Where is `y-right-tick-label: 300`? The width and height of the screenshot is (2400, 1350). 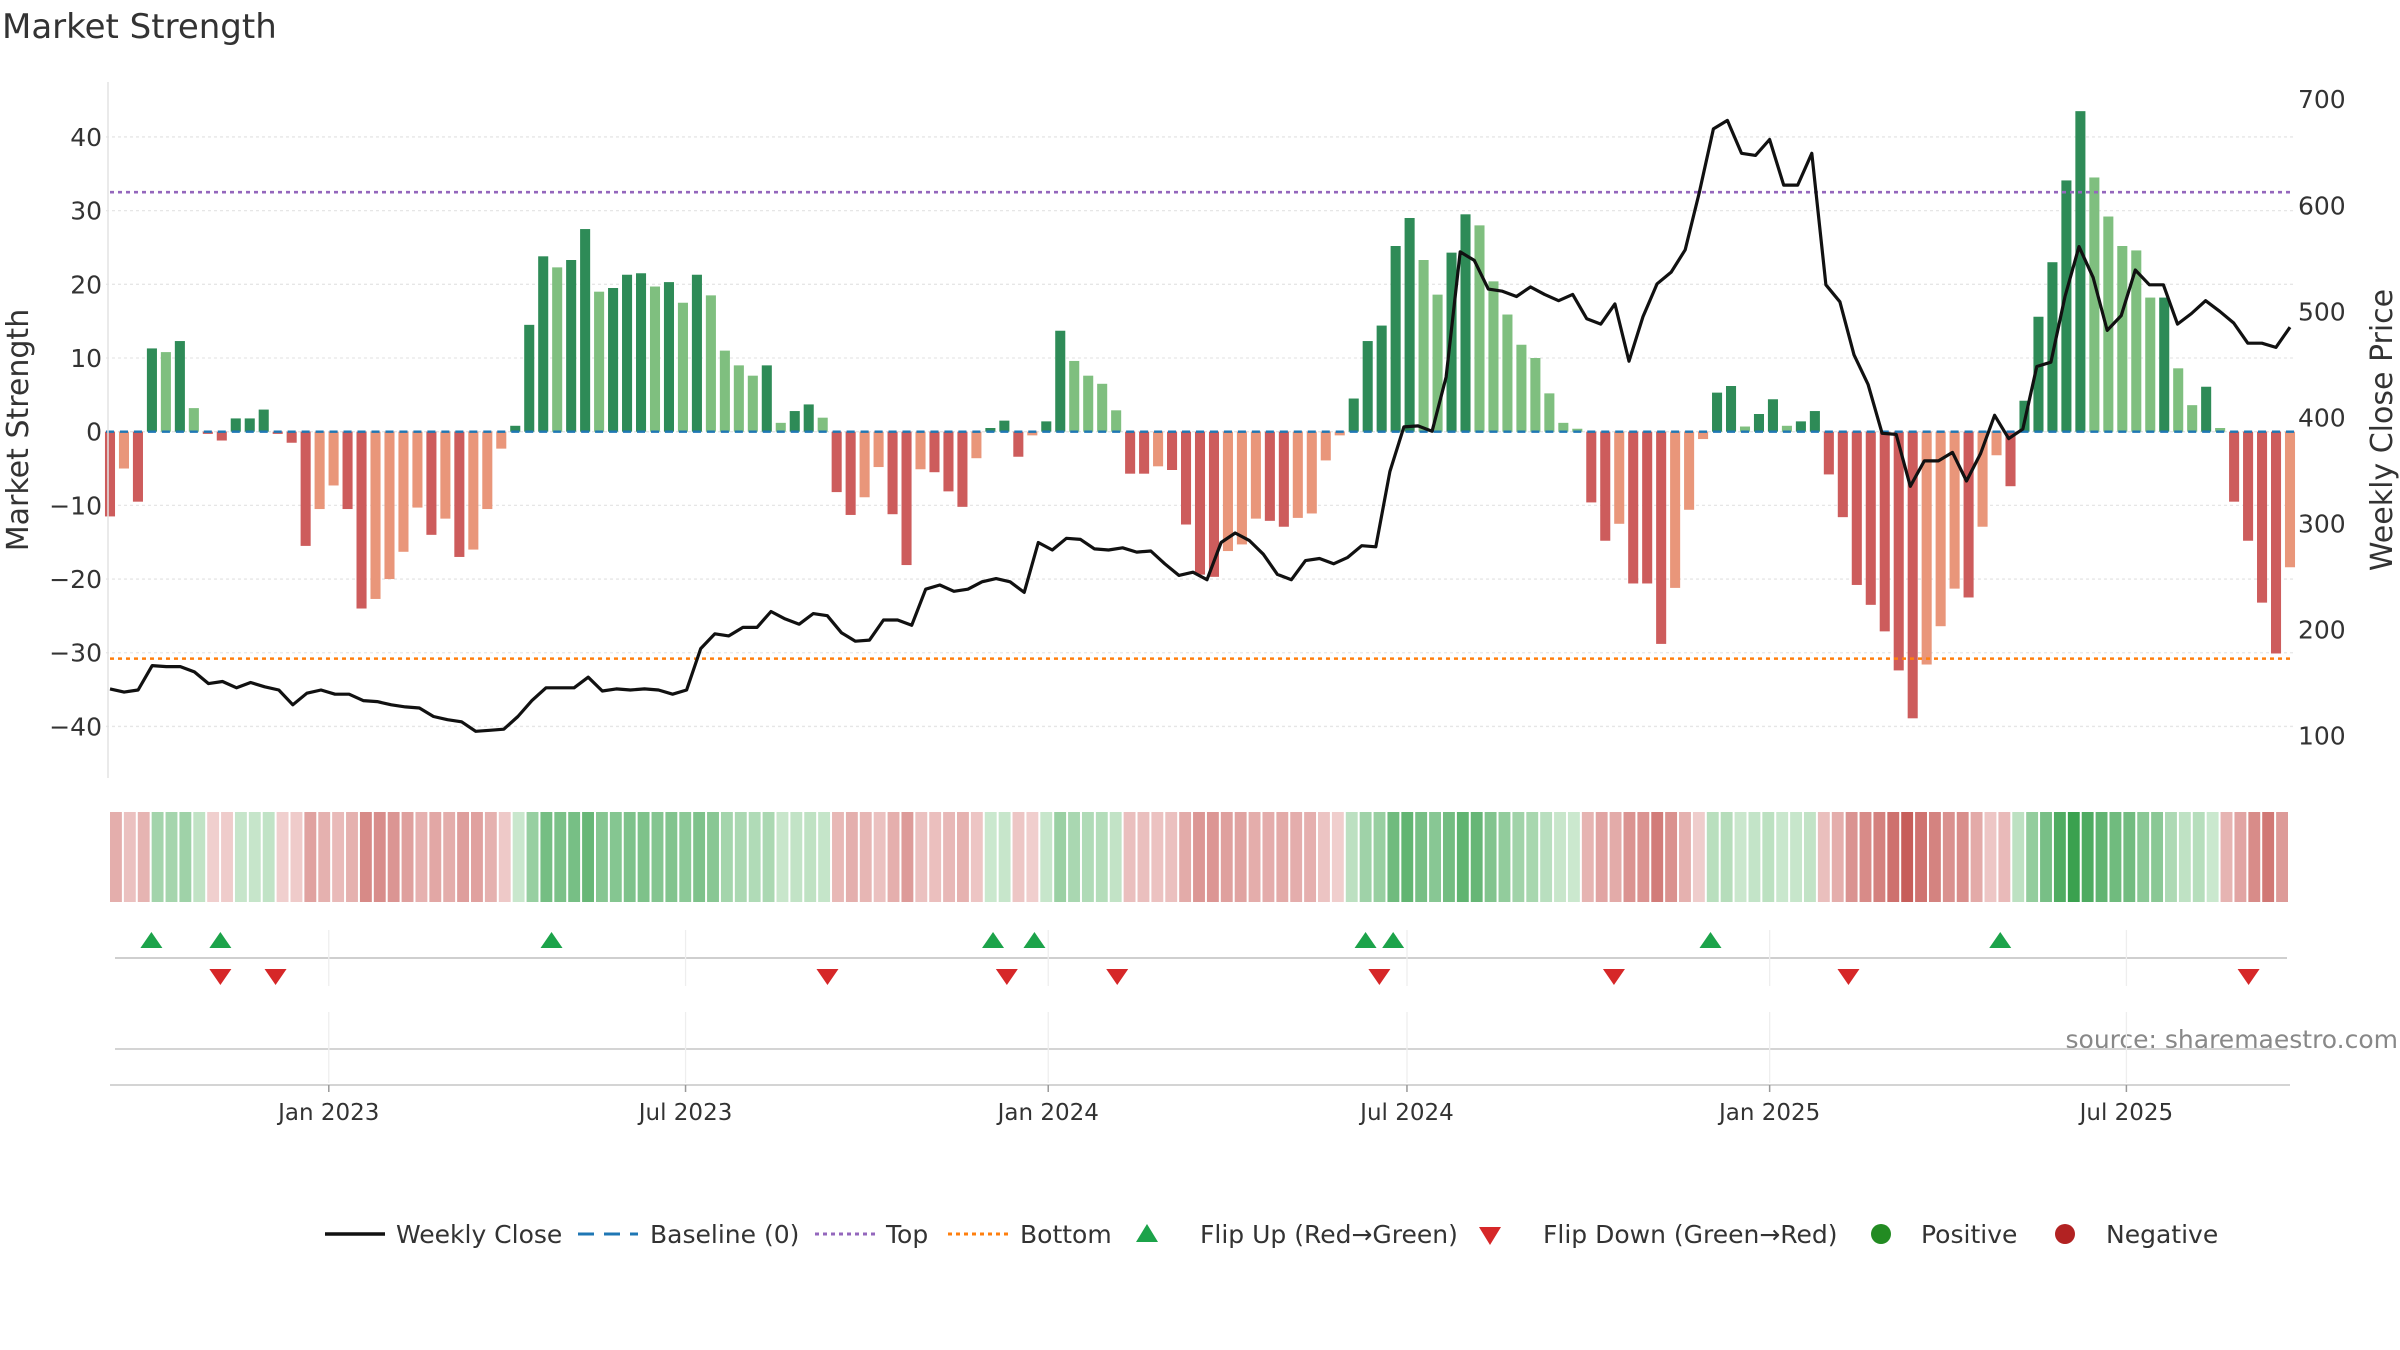 y-right-tick-label: 300 is located at coordinates (2322, 523).